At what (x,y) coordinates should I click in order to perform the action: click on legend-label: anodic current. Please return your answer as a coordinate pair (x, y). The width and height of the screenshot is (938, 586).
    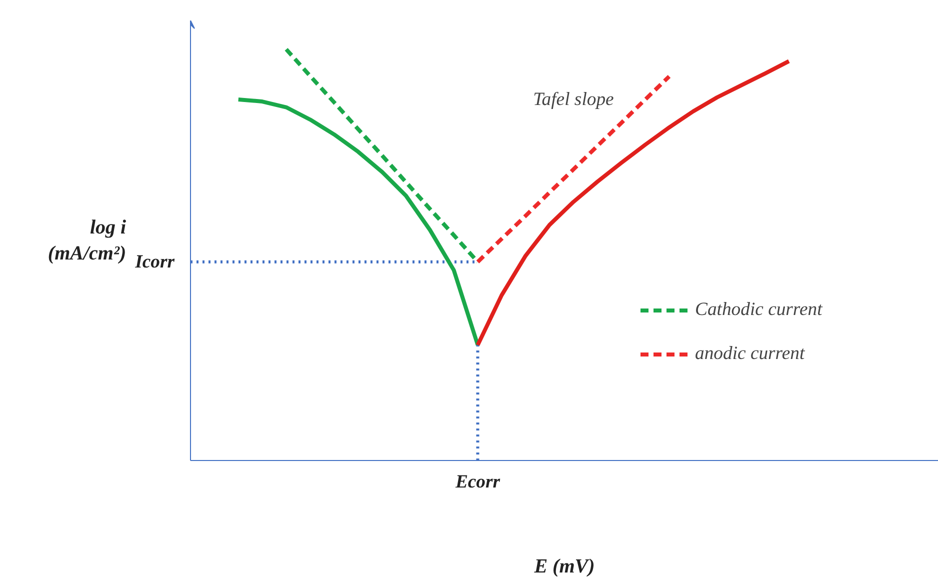
    Looking at the image, I should click on (750, 354).